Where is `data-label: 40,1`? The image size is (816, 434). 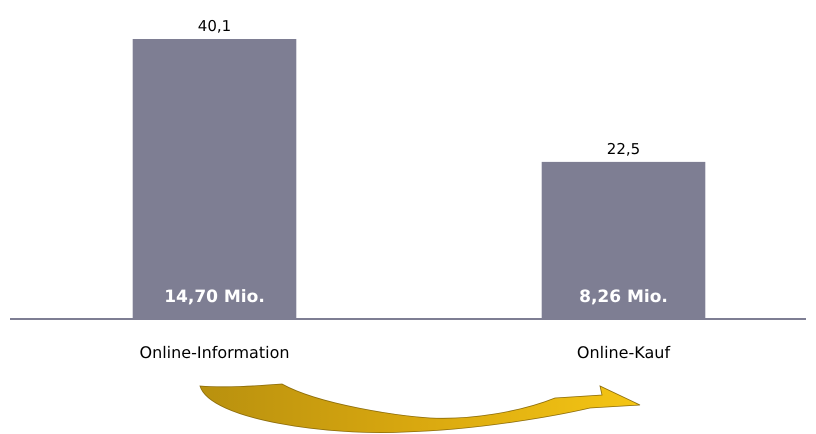 data-label: 40,1 is located at coordinates (215, 26).